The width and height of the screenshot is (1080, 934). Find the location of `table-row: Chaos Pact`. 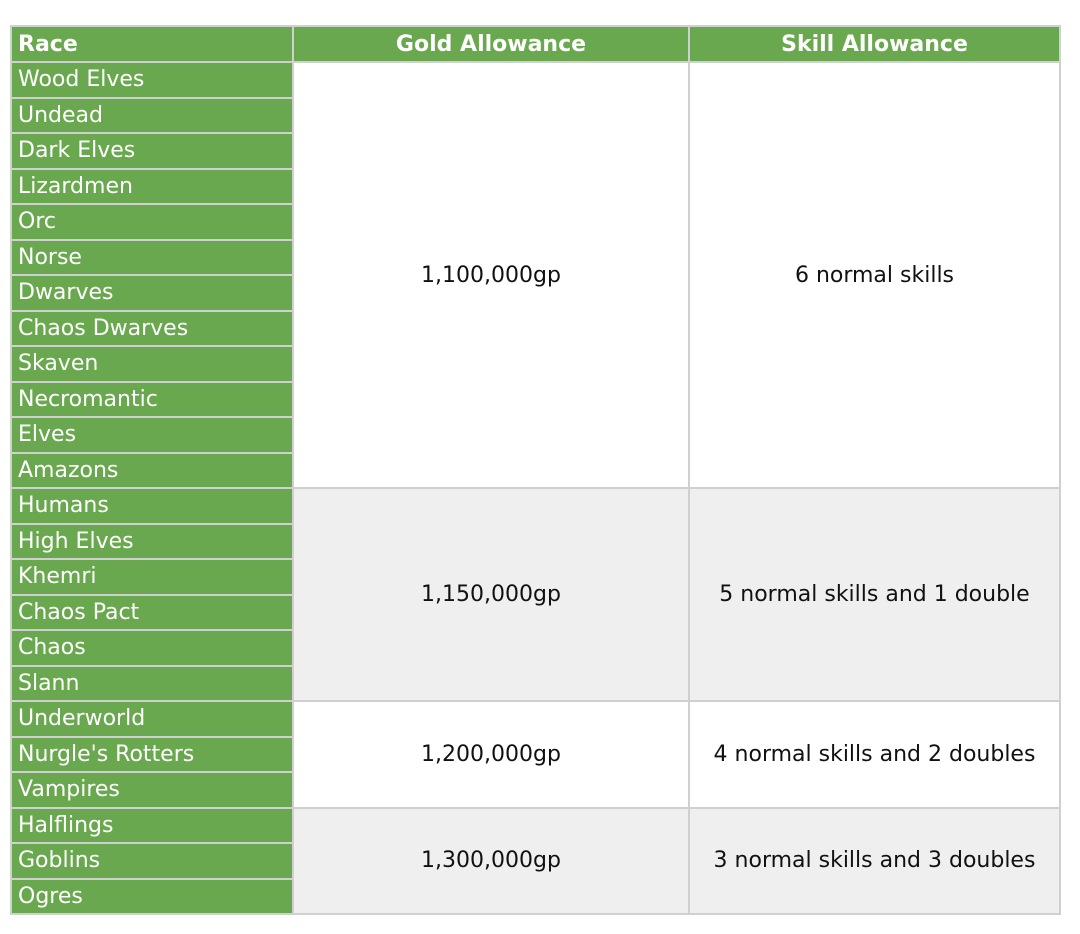

table-row: Chaos Pact is located at coordinates (535, 612).